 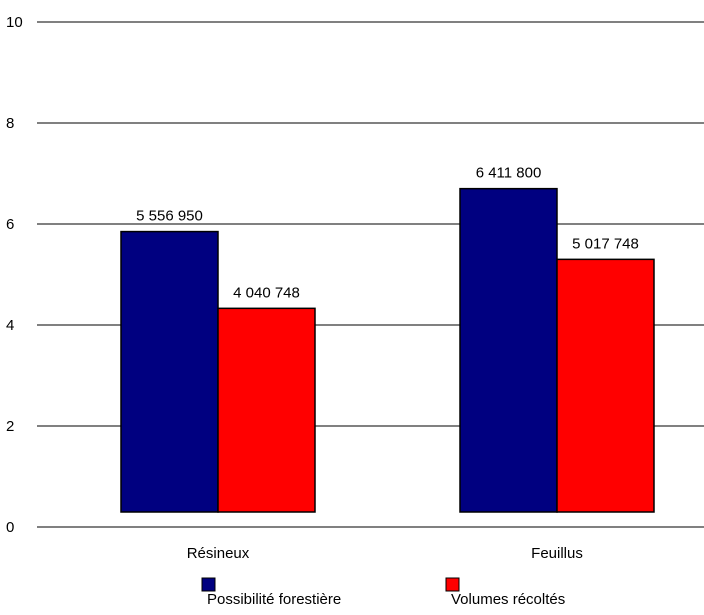 I want to click on y-tick-label: 6, so click(x=10, y=224).